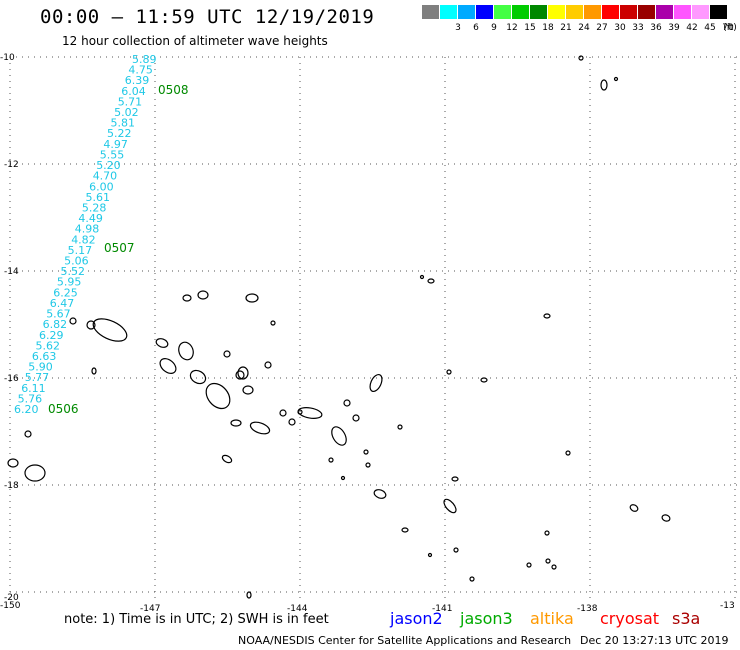 The image size is (740, 650). What do you see at coordinates (552, 618) in the screenshot?
I see `satellite-legend-item: altika` at bounding box center [552, 618].